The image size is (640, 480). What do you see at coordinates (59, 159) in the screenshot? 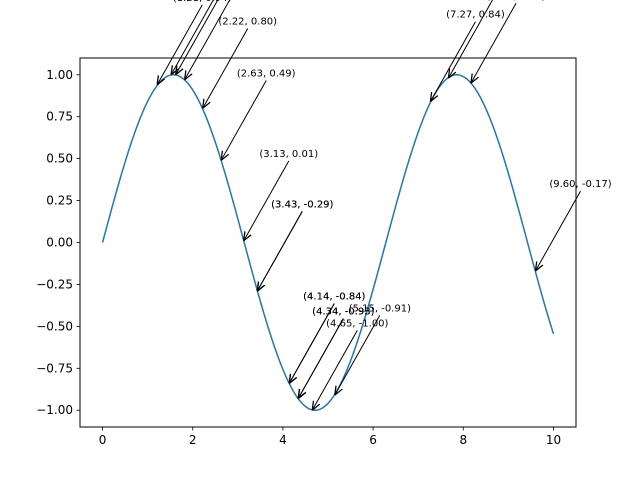
I see `y-tick-label: 0.50` at bounding box center [59, 159].